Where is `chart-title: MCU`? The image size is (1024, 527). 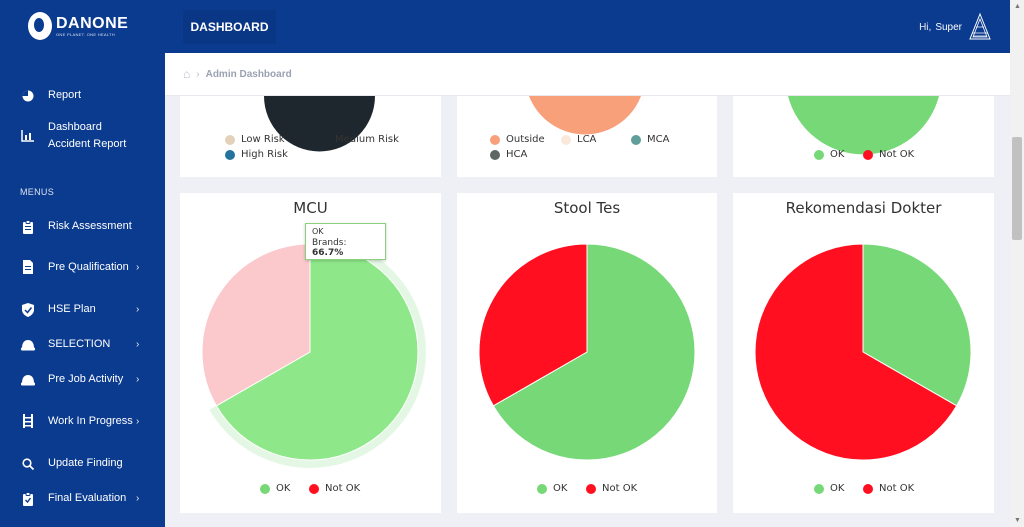 chart-title: MCU is located at coordinates (310, 208).